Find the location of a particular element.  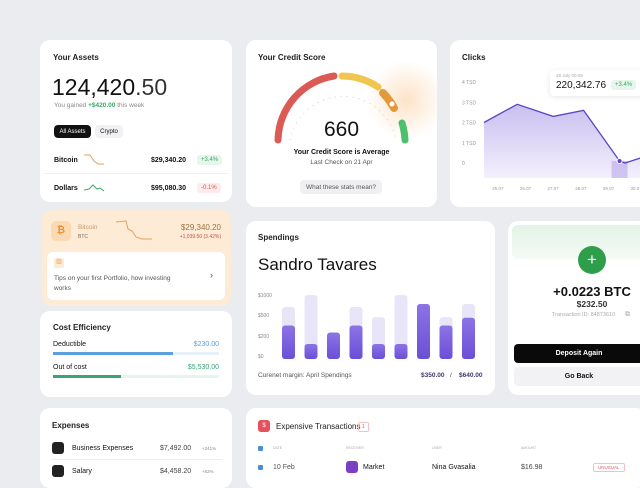

x-tick-label: 25.07 is located at coordinates (498, 188).